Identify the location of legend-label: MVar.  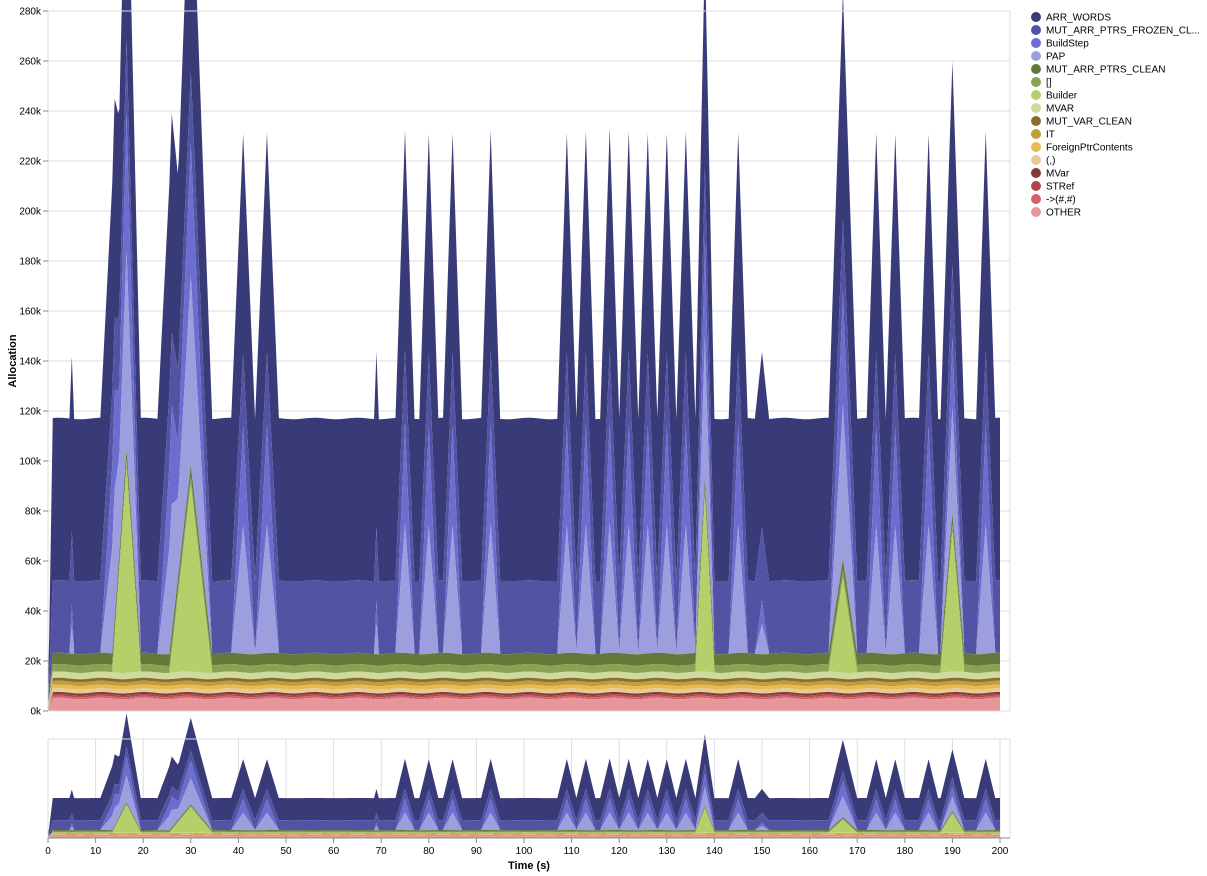
(1058, 174).